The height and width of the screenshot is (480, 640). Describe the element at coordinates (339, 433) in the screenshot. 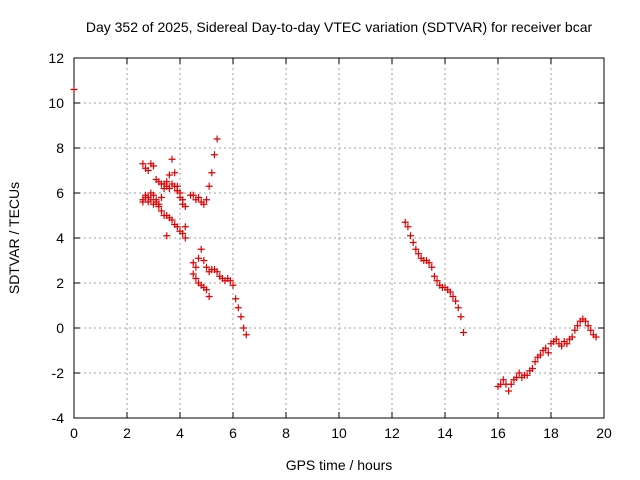

I see `x-tick-label: 10` at that location.